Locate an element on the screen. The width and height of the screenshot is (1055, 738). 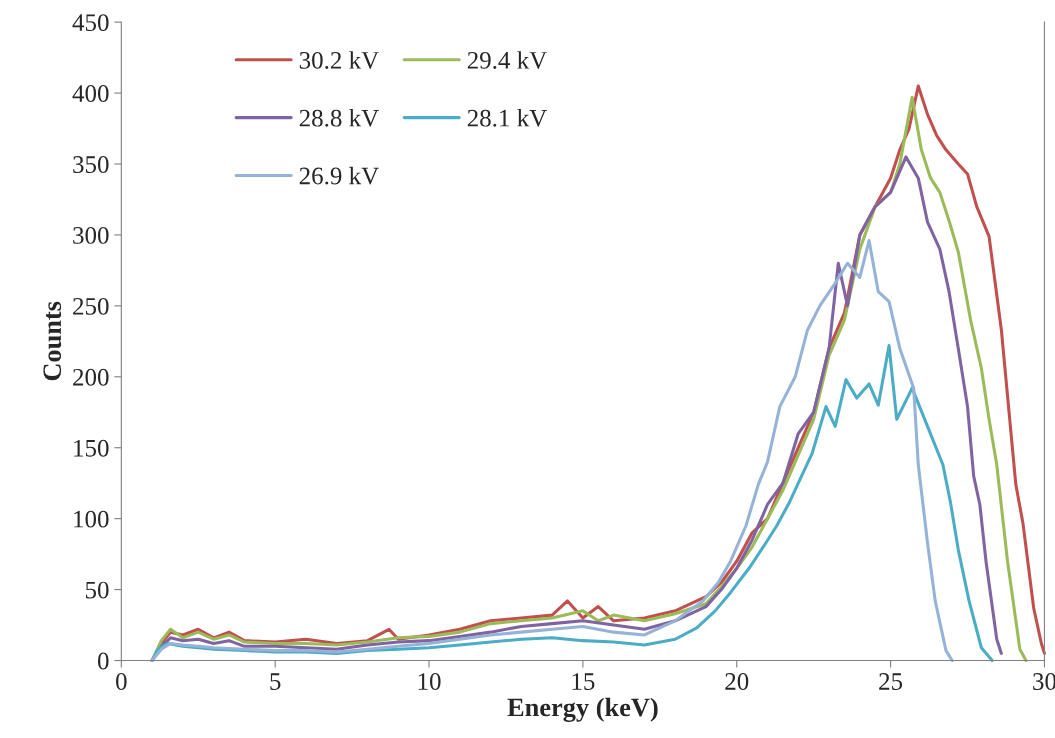
y-tick-label: 50 is located at coordinates (97, 590).